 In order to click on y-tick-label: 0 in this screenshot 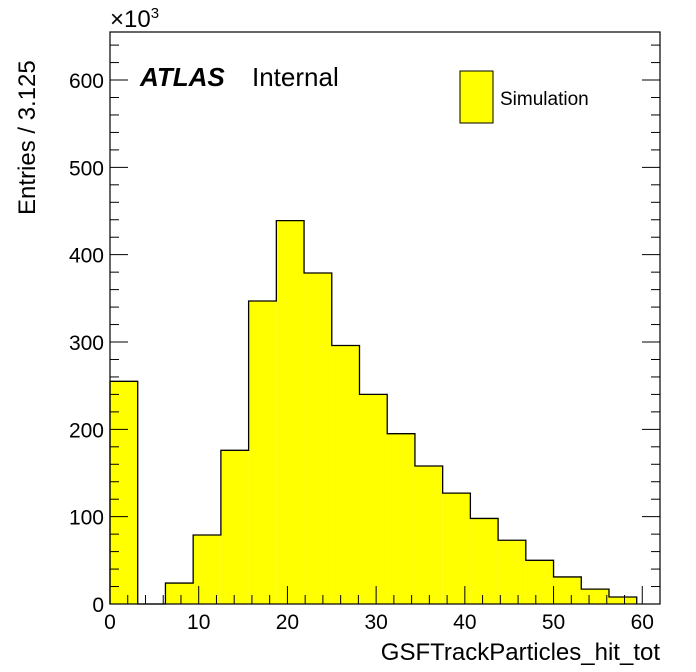, I will do `click(98, 605)`.